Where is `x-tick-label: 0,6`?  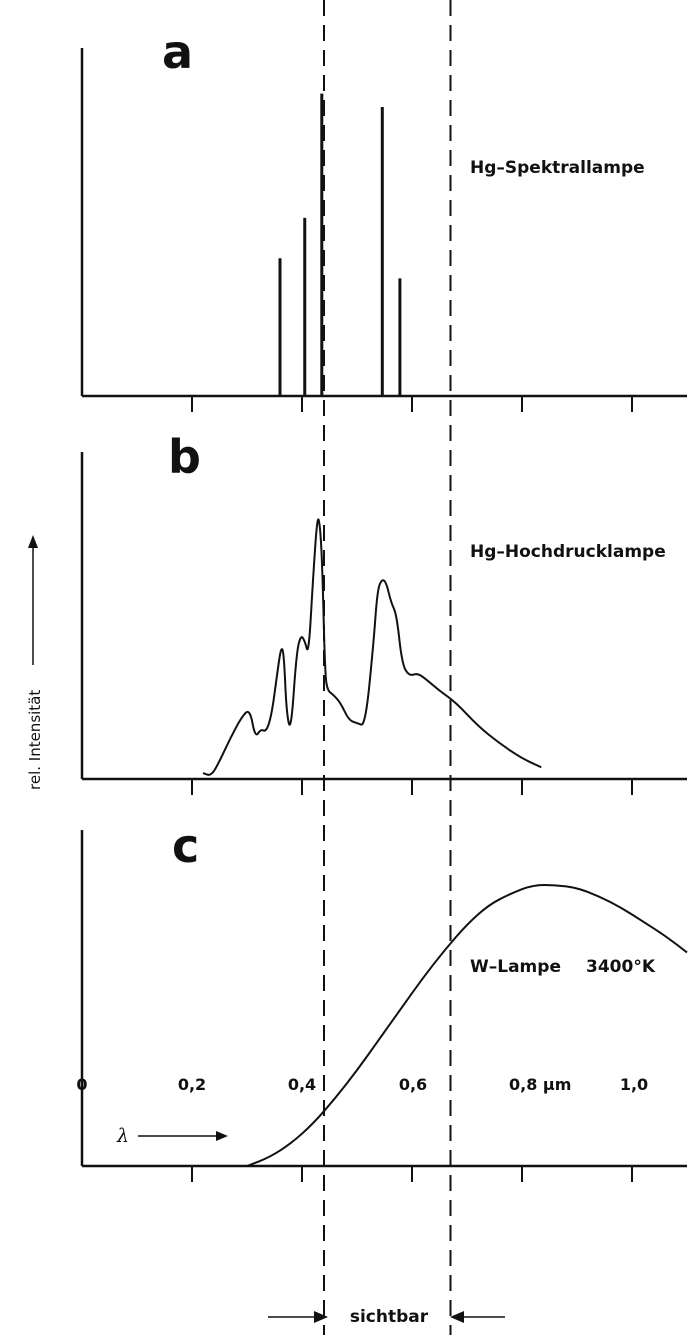 x-tick-label: 0,6 is located at coordinates (413, 1084).